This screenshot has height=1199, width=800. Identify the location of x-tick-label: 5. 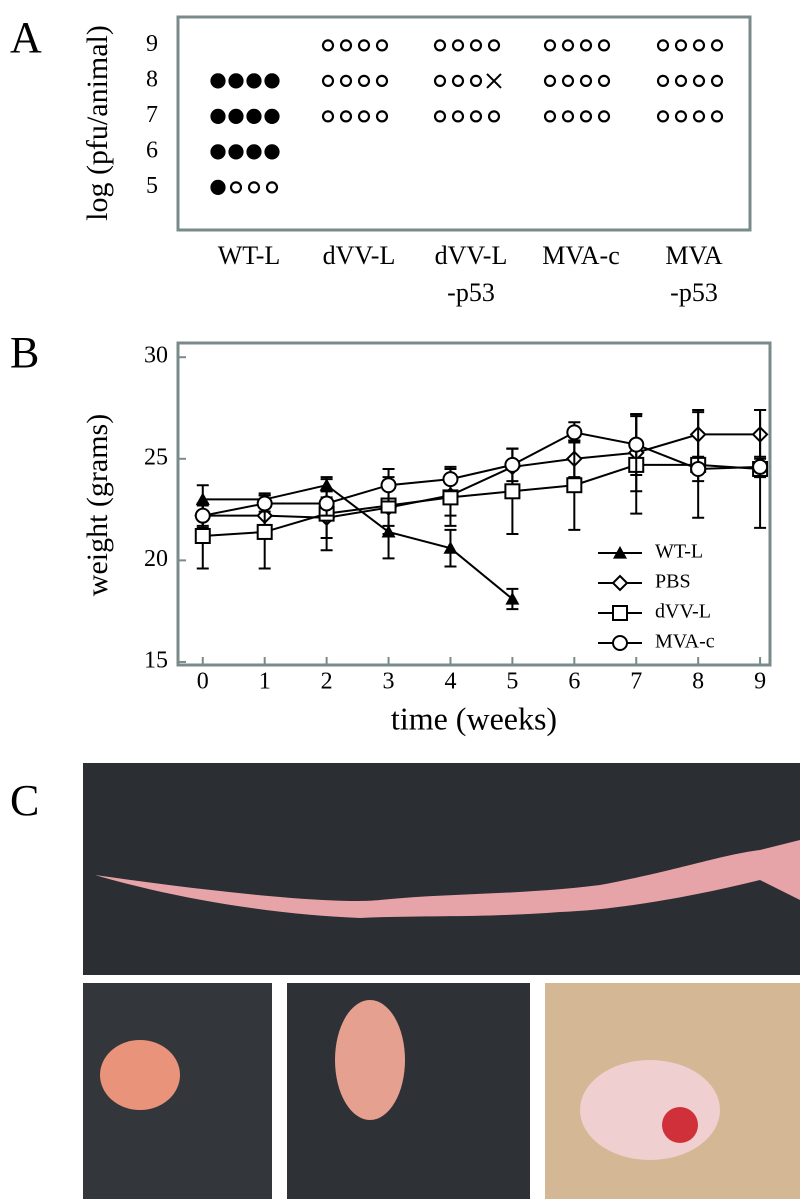
(512, 682).